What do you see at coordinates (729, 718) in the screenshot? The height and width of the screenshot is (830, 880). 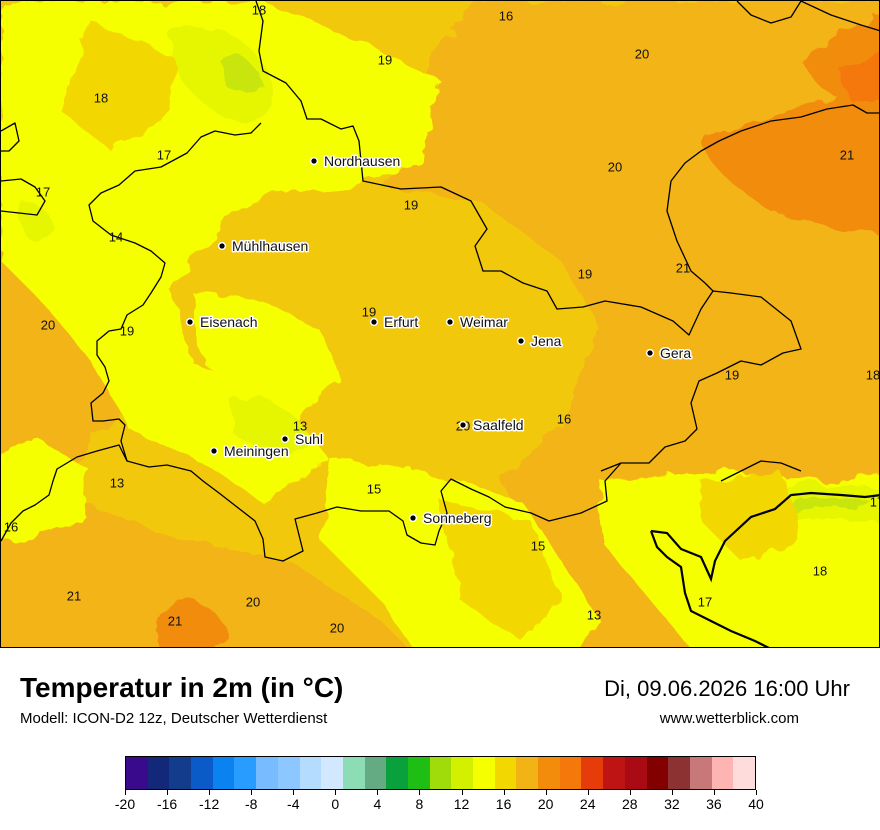 I see `website-link: www.wetterblick.com` at bounding box center [729, 718].